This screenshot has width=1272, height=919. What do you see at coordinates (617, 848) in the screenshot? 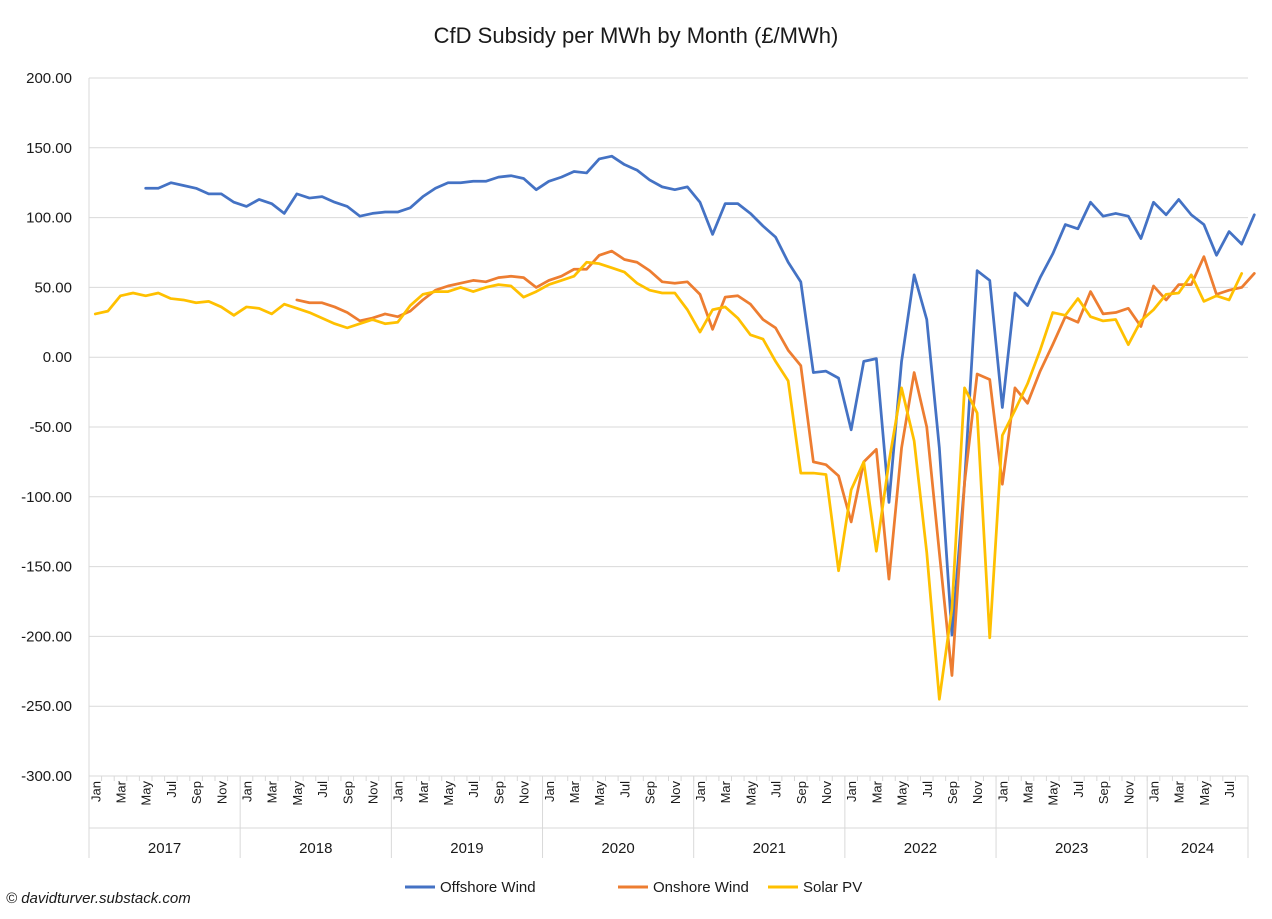
I see `year-label: 2020` at bounding box center [617, 848].